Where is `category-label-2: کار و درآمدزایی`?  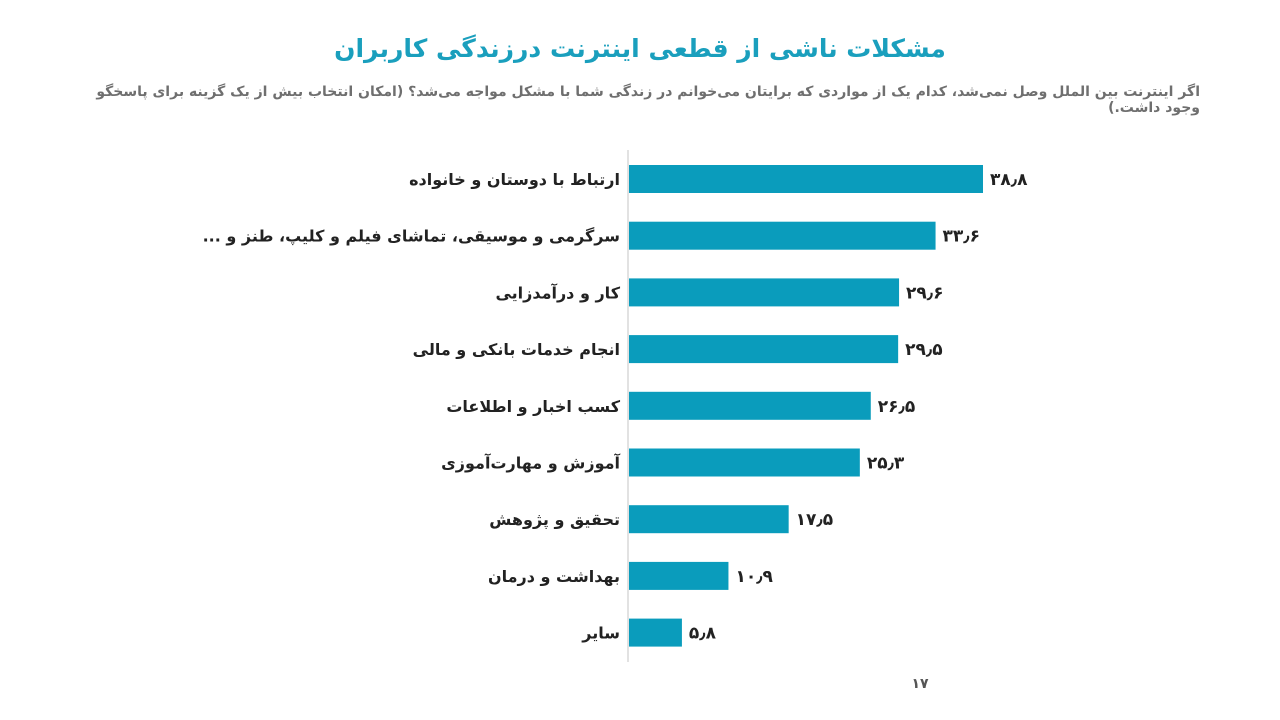
category-label-2: کار و درآمدزایی is located at coordinates (557, 292).